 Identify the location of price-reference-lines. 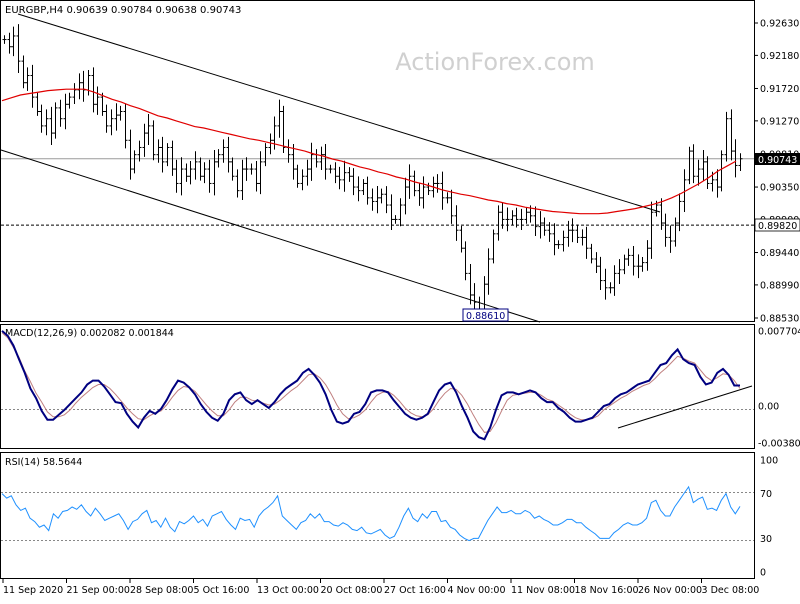
(377, 192).